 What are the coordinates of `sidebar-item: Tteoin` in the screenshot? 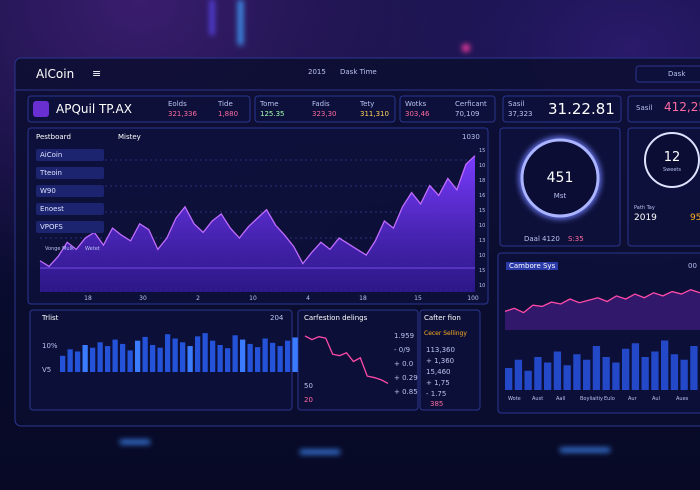 It's located at (70, 173).